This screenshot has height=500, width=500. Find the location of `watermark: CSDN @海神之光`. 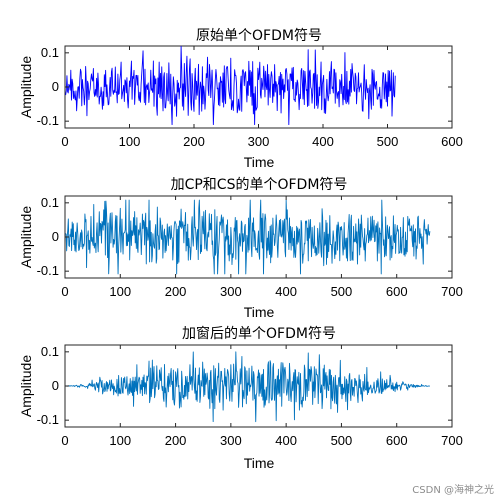

watermark: CSDN @海神之光 is located at coordinates (453, 490).